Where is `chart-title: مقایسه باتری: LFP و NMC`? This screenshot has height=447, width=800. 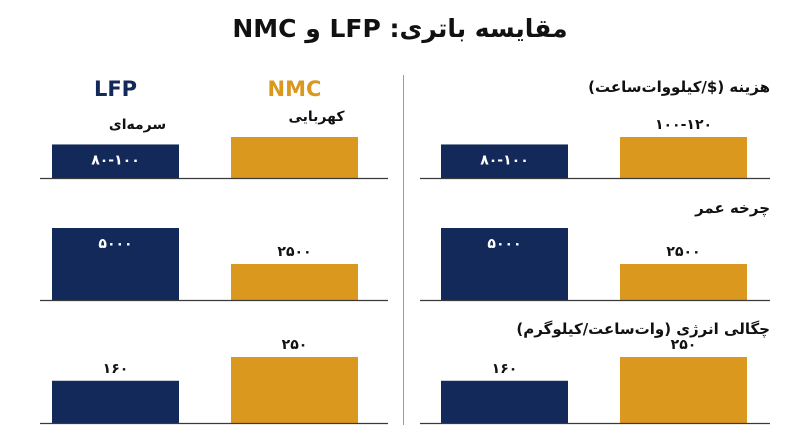
chart-title: مقایسه باتری: LFP و NMC is located at coordinates (400, 28).